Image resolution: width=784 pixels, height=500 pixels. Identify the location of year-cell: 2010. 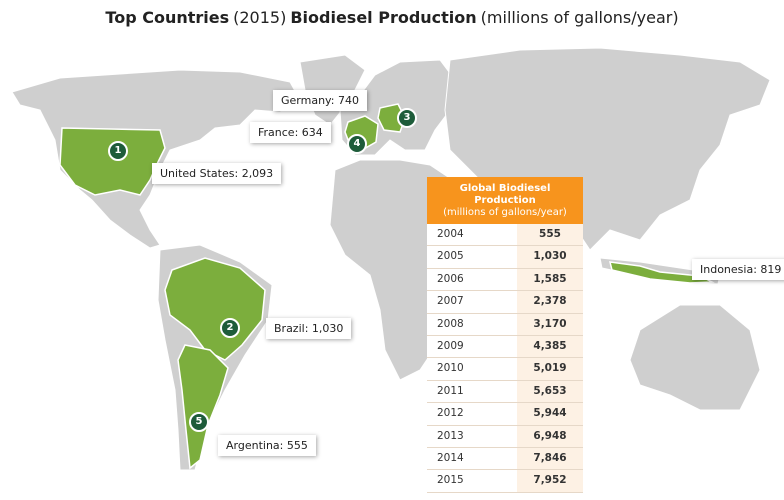
(472, 369).